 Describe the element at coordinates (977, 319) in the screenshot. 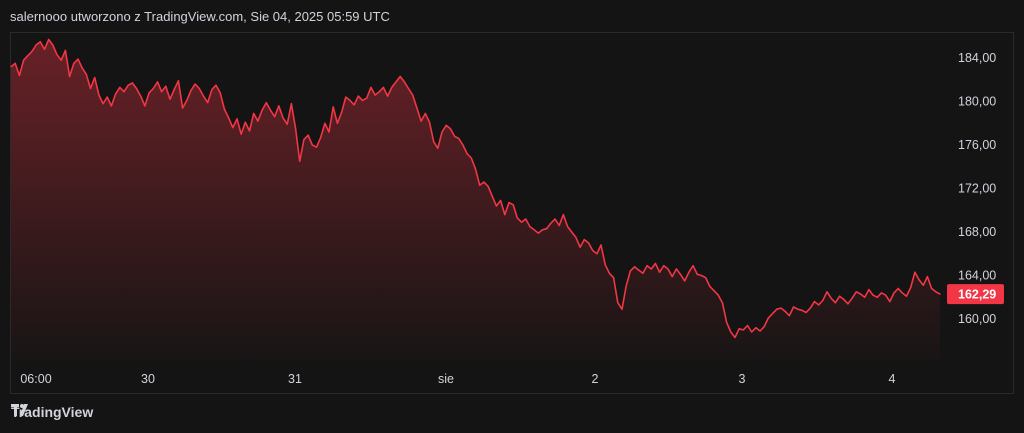

I see `y-axis-tick-label: 160,00` at that location.